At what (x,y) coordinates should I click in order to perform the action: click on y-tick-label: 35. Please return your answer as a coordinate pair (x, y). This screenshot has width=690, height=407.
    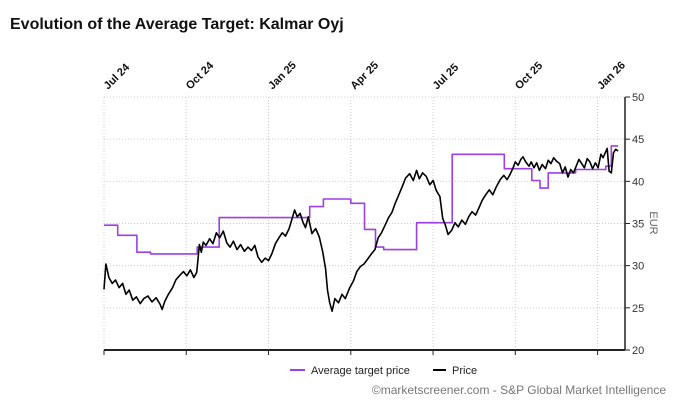
    Looking at the image, I should click on (638, 225).